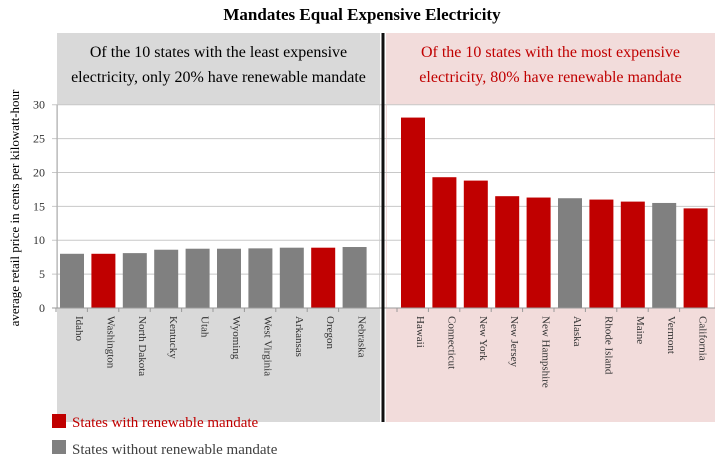 The image size is (725, 466). I want to click on x-tick-label: Wyoming, so click(236, 338).